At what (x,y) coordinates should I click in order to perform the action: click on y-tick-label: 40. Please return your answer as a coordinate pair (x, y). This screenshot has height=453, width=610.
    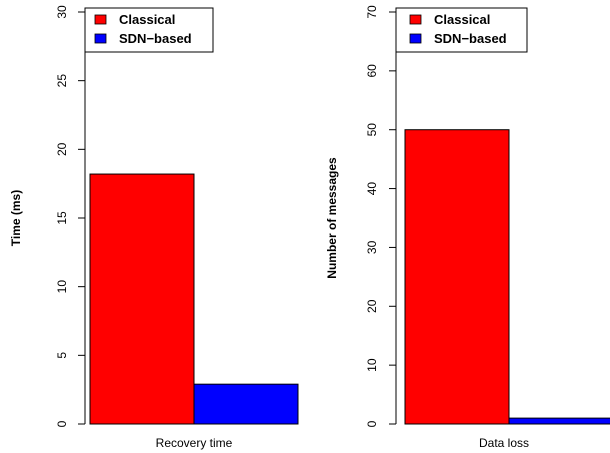
    Looking at the image, I should click on (372, 189).